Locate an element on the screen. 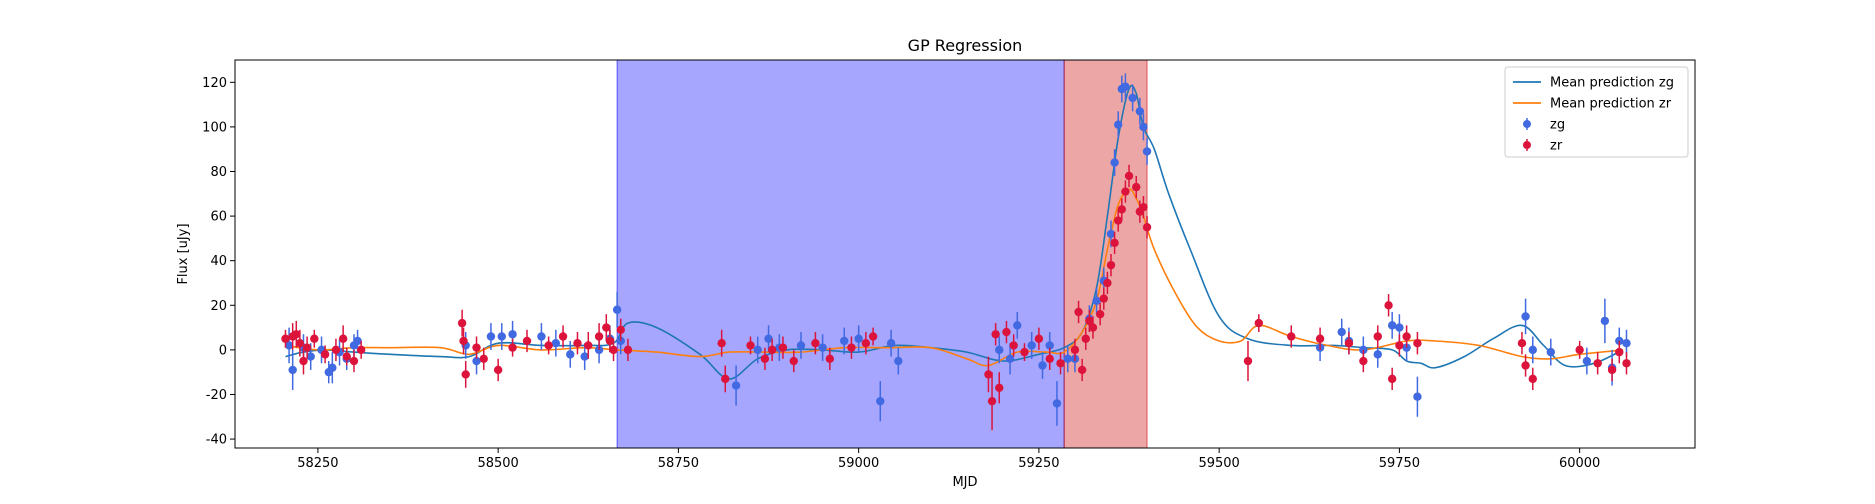  legend-label: zg is located at coordinates (1557, 125).